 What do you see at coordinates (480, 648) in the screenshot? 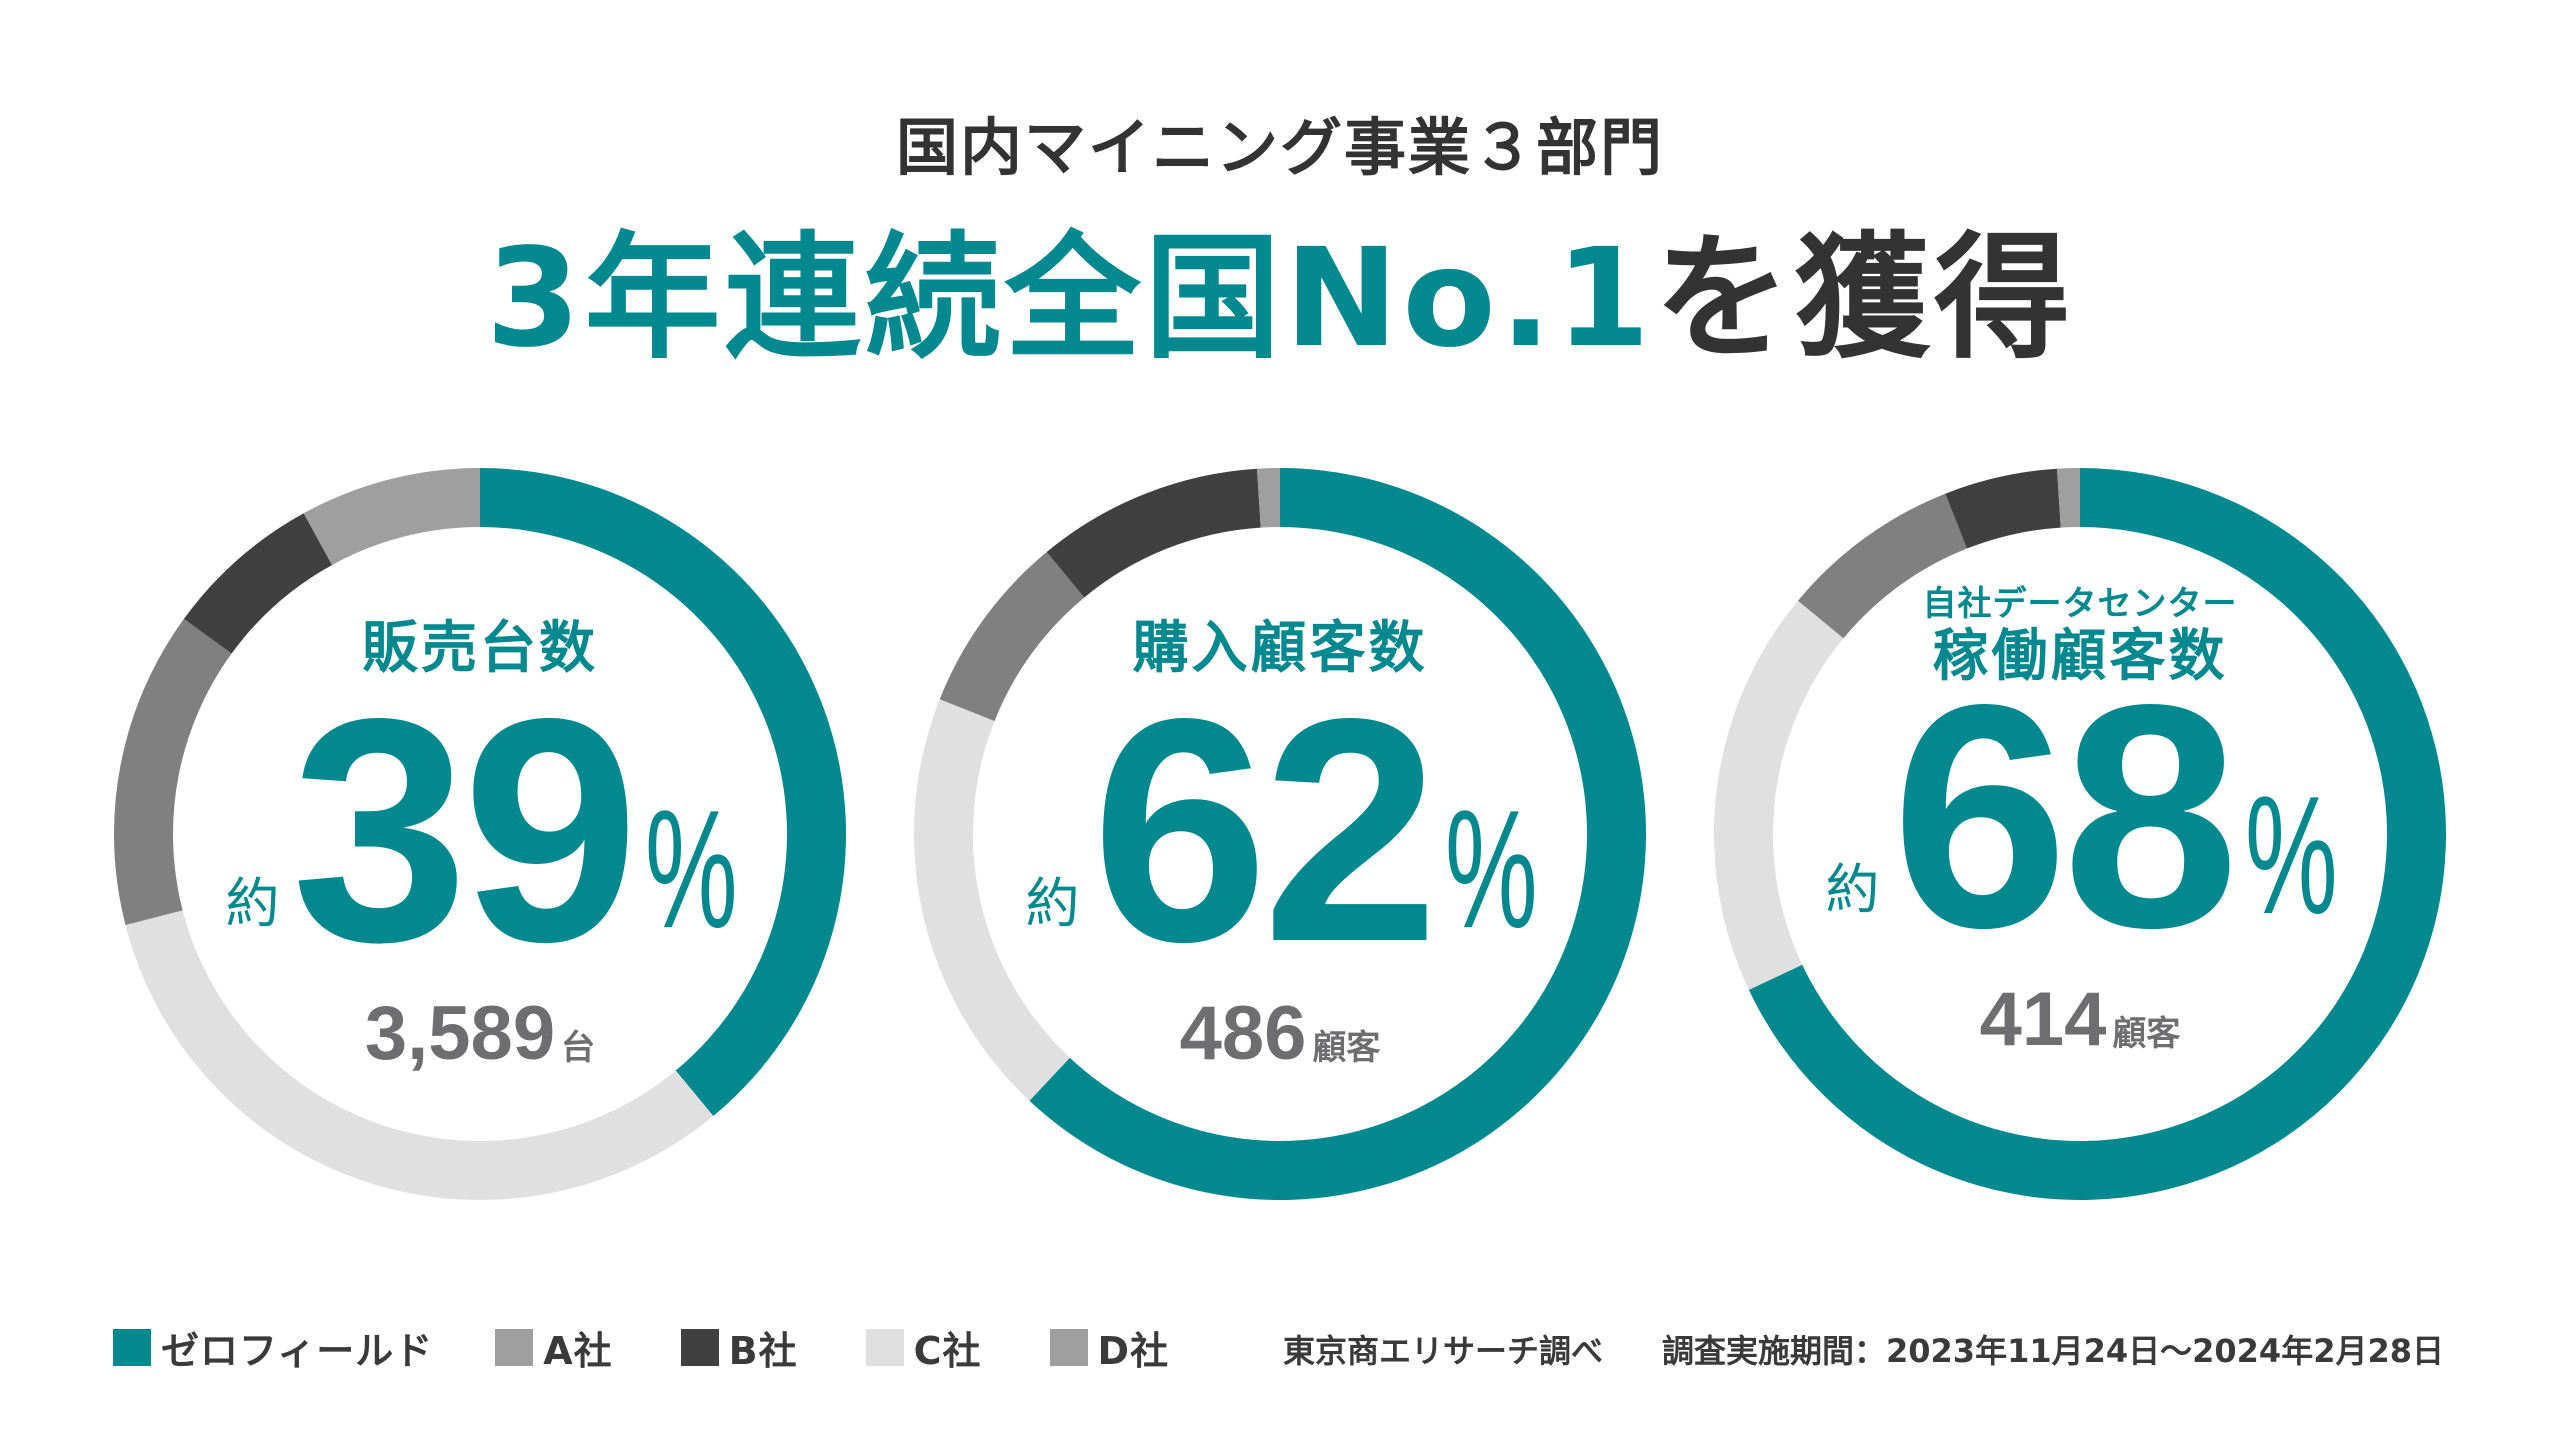
I see `donut-1-label: 販売台数` at bounding box center [480, 648].